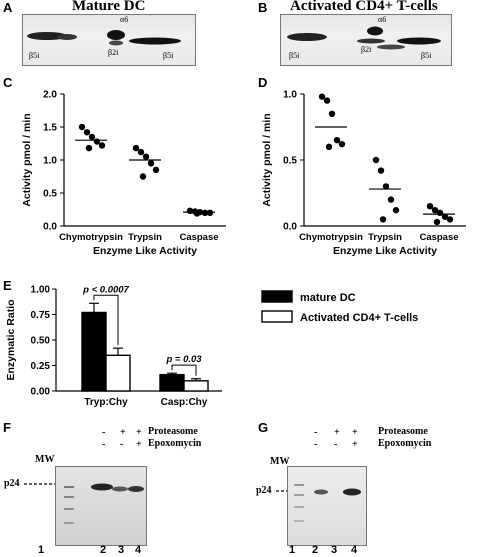 This screenshot has width=480, height=557. Describe the element at coordinates (121, 550) in the screenshot. I see `f-lane-3: 3` at that location.